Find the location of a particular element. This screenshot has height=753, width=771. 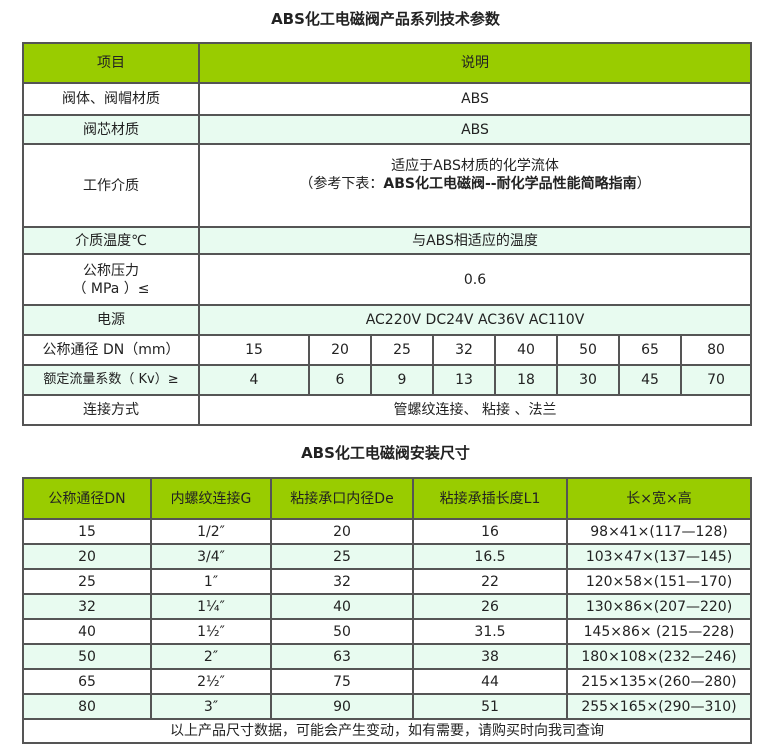

medium-prefix: （参考下表： is located at coordinates (341, 184).